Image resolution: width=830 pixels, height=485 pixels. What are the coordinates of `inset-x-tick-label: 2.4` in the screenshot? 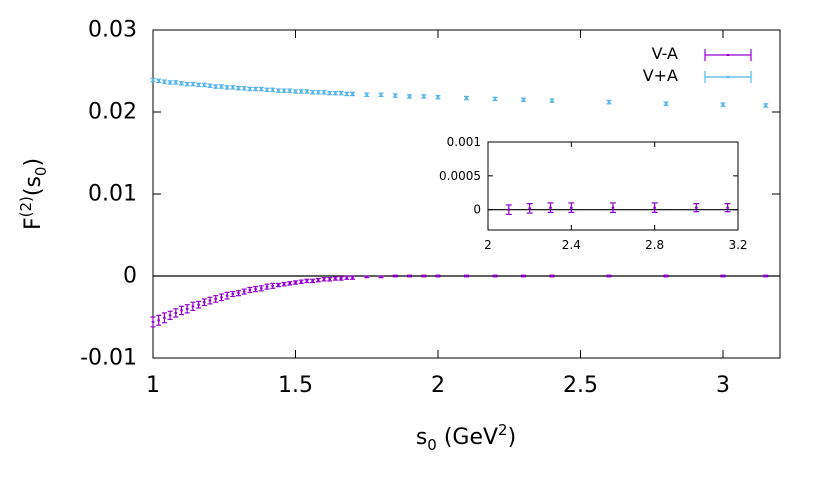 It's located at (571, 245).